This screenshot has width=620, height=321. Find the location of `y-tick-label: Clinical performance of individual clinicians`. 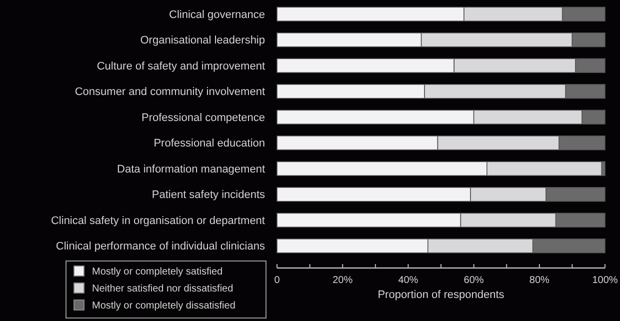

y-tick-label: Clinical performance of individual clinicians is located at coordinates (161, 246).